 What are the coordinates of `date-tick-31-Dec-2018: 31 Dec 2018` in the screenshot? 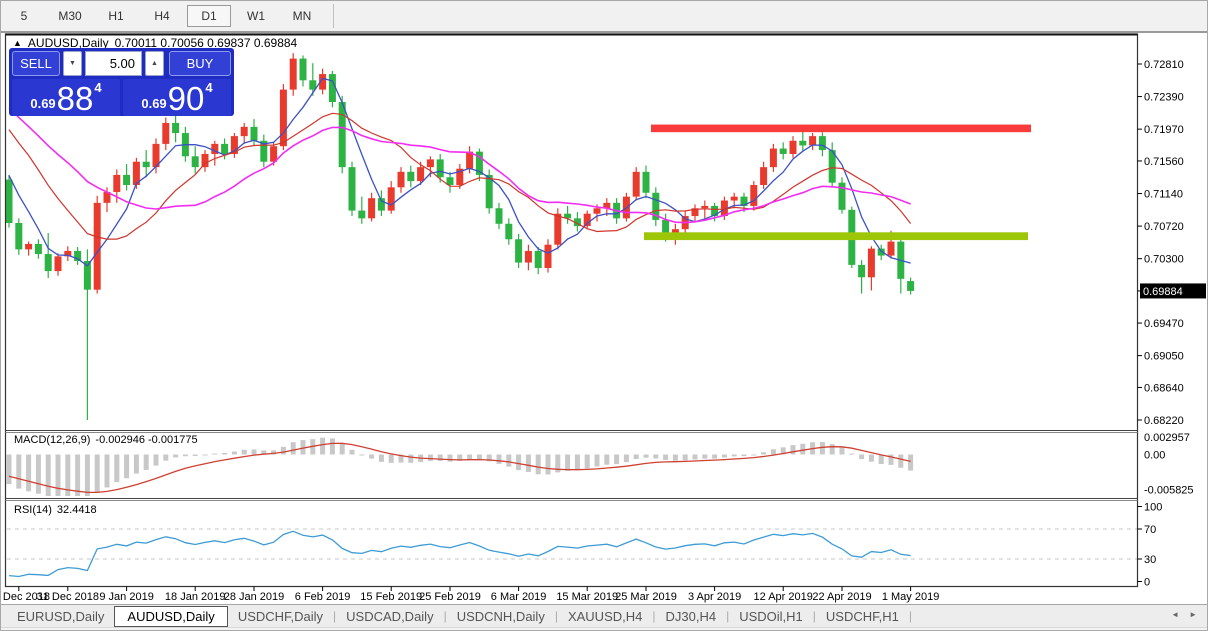 It's located at (68, 597).